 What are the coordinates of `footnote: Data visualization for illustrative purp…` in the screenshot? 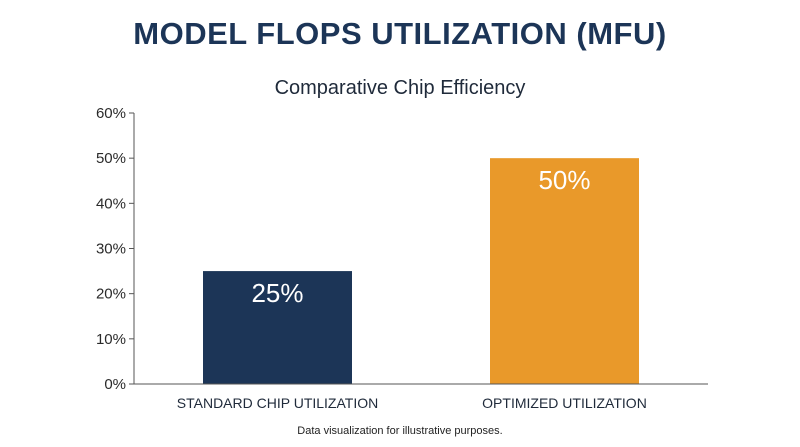 It's located at (400, 431).